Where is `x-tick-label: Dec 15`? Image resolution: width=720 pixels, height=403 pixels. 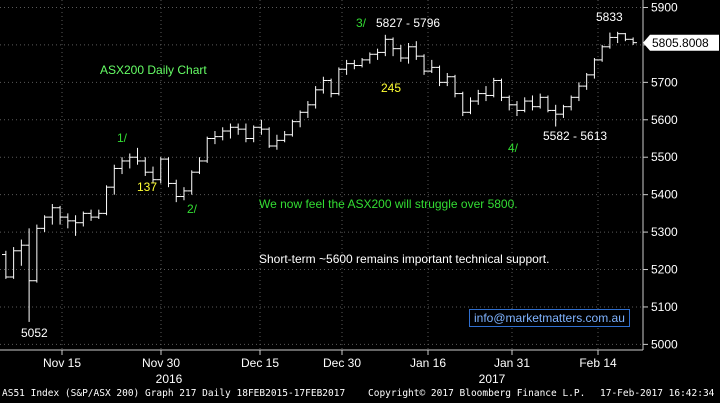 x-tick-label: Dec 15 is located at coordinates (260, 363).